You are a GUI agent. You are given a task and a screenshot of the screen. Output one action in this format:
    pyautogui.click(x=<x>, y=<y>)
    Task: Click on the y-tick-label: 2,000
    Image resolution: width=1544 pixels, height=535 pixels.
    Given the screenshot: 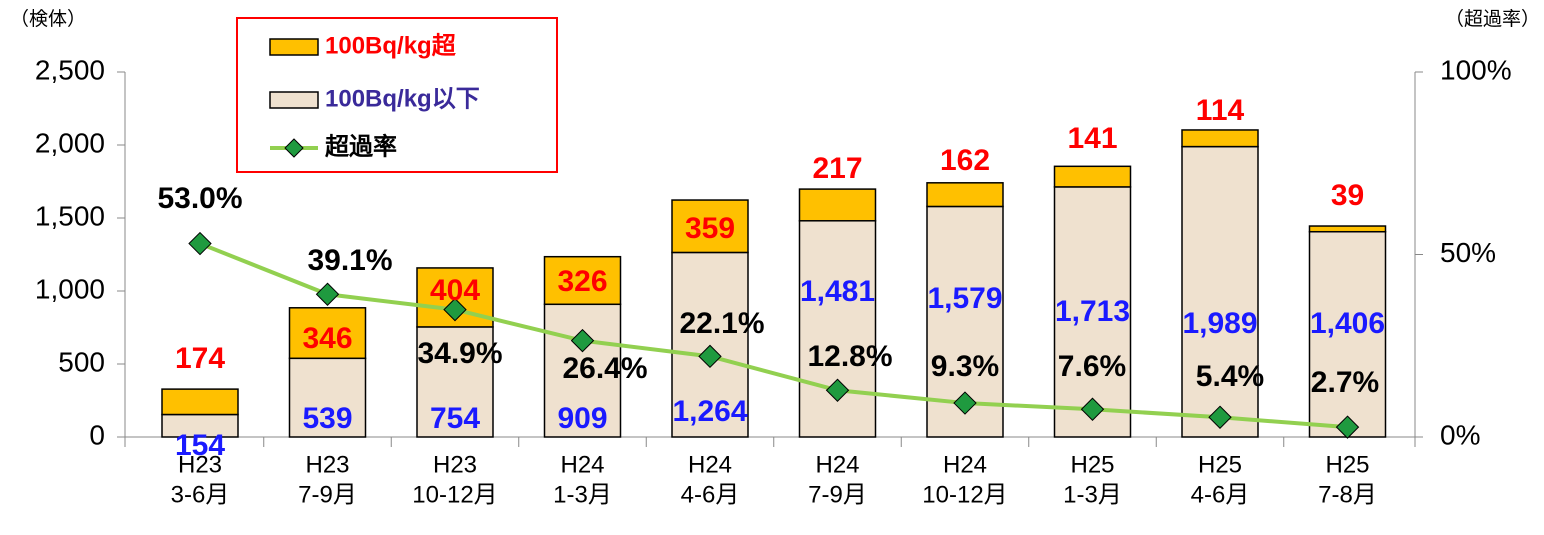 What is the action you would take?
    pyautogui.click(x=70, y=142)
    